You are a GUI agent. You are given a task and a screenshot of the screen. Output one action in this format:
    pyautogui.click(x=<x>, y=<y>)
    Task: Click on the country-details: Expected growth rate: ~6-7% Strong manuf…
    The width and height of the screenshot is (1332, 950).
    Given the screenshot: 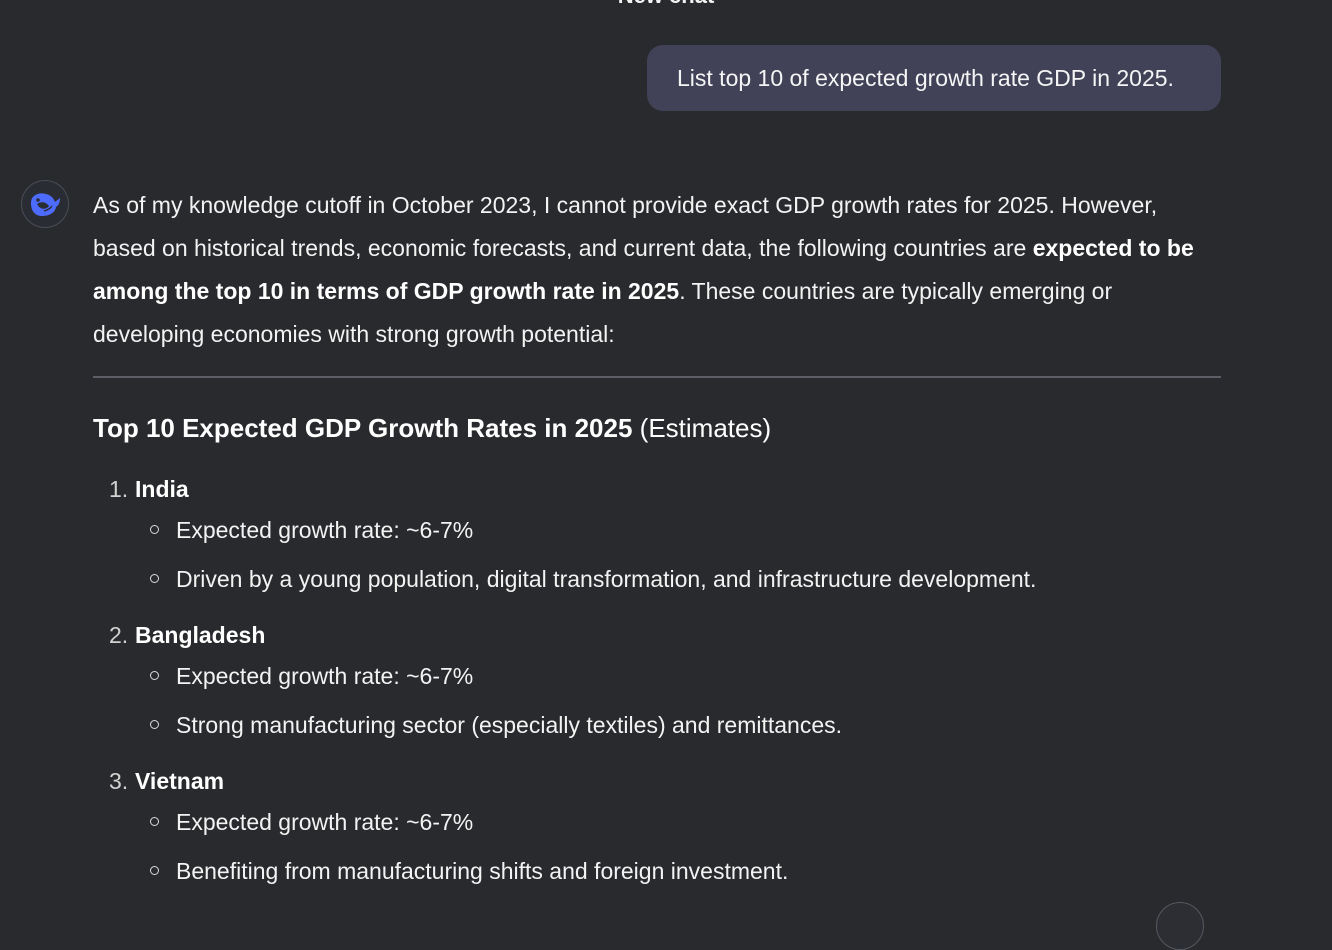 What is the action you would take?
    pyautogui.click(x=657, y=701)
    